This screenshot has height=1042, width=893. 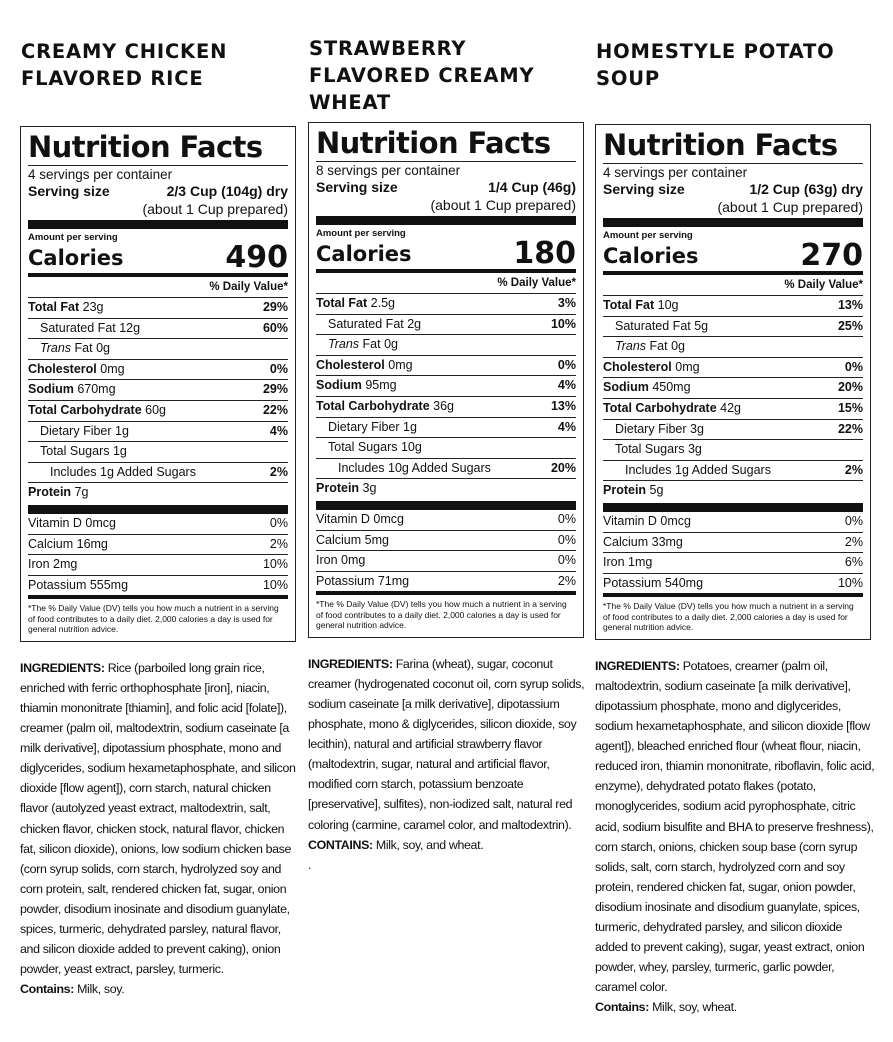 I want to click on nutrient-name-cell: Saturated Fat 5g, so click(x=655, y=327).